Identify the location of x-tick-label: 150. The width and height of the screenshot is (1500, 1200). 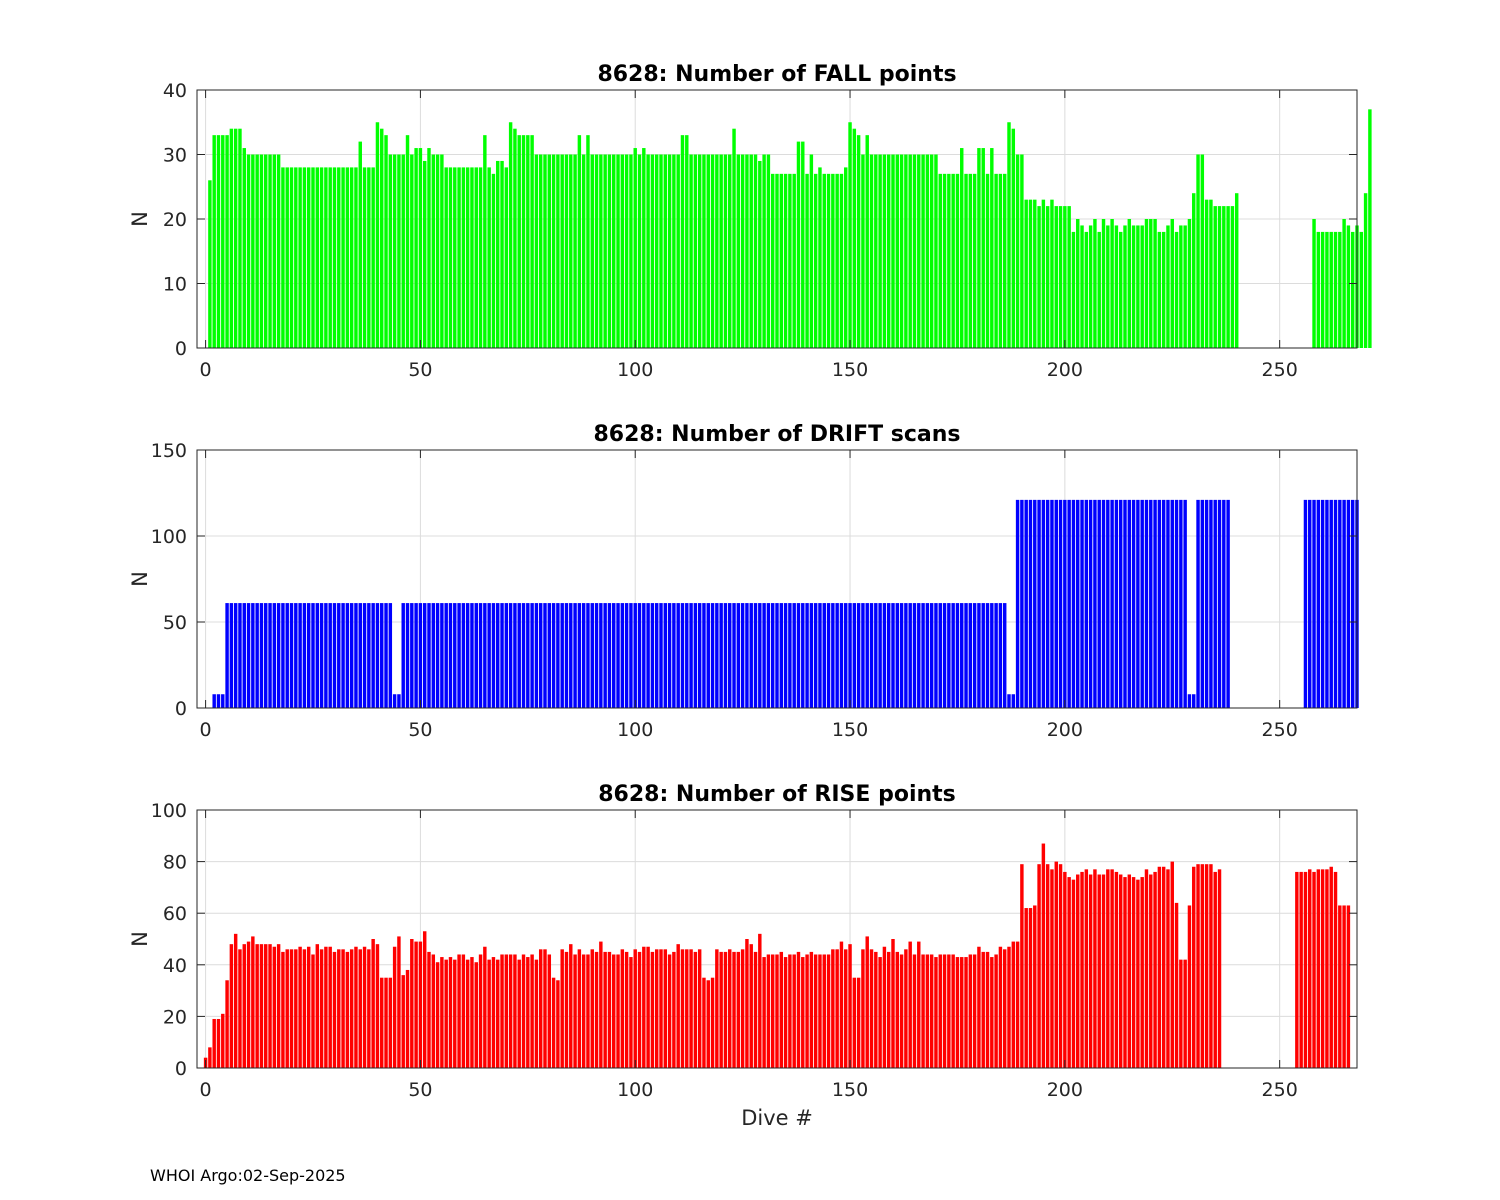
(850, 1090).